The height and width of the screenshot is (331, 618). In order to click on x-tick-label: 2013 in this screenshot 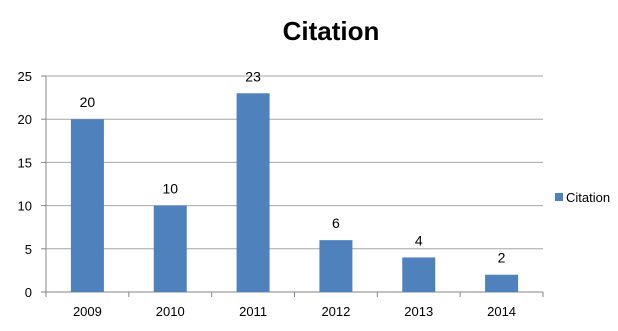, I will do `click(418, 311)`.